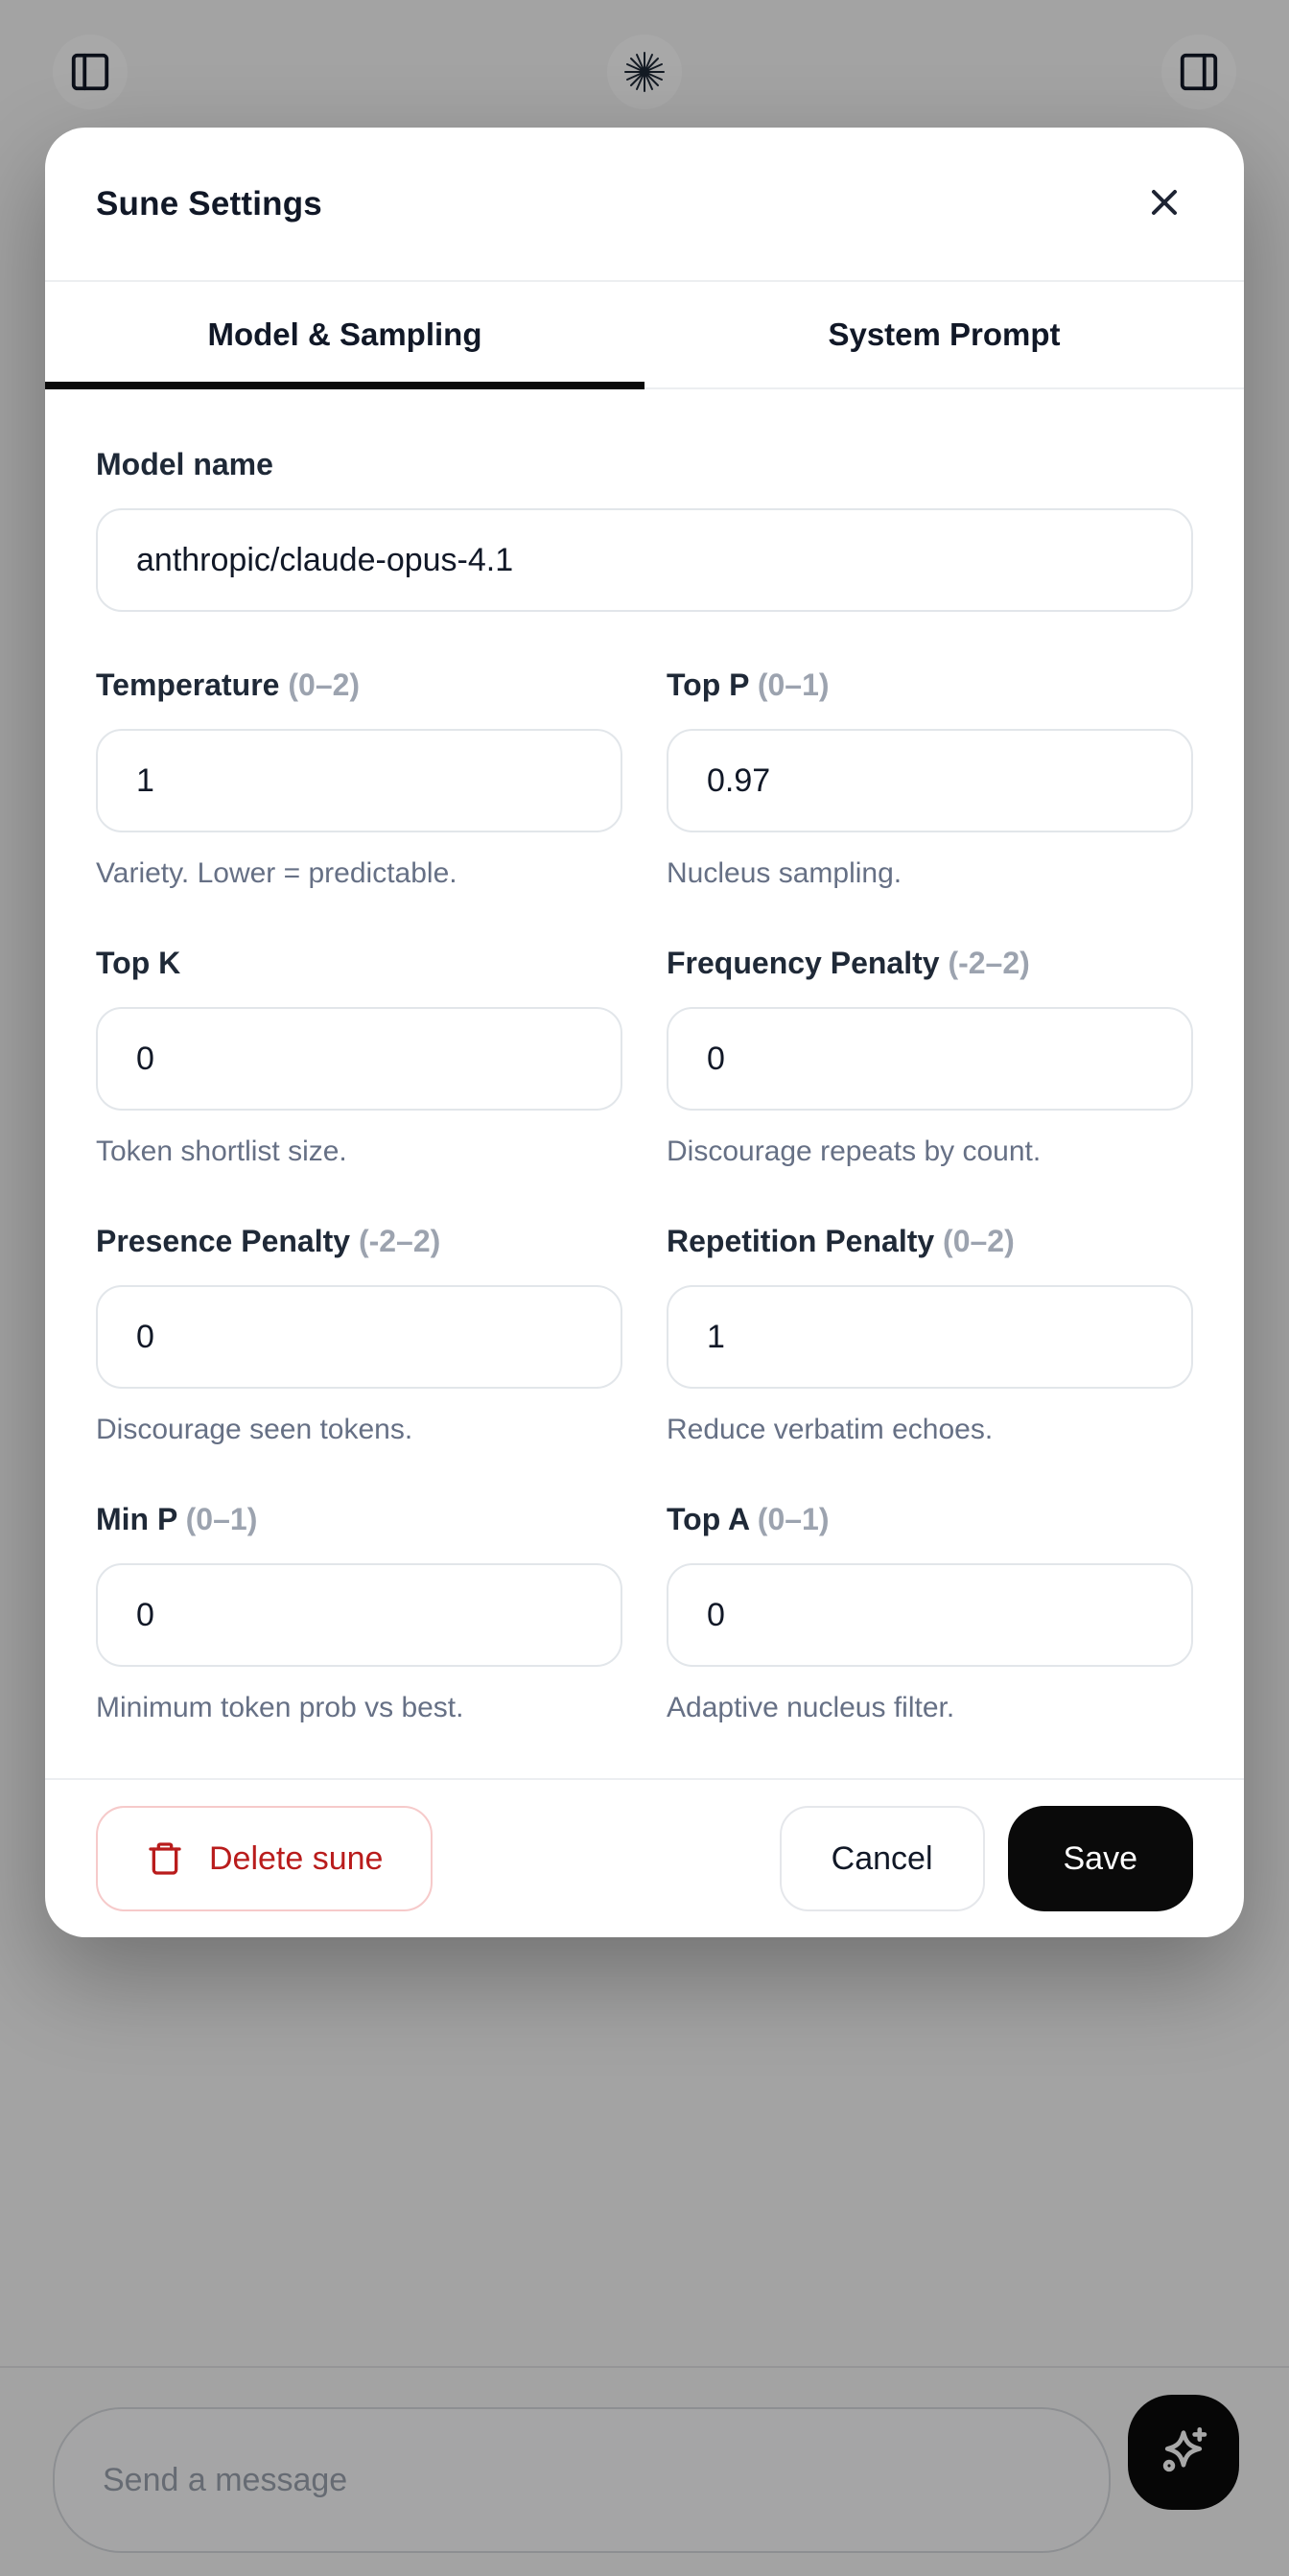 This screenshot has height=2576, width=1289. I want to click on sidebar-toggle-button, so click(90, 72).